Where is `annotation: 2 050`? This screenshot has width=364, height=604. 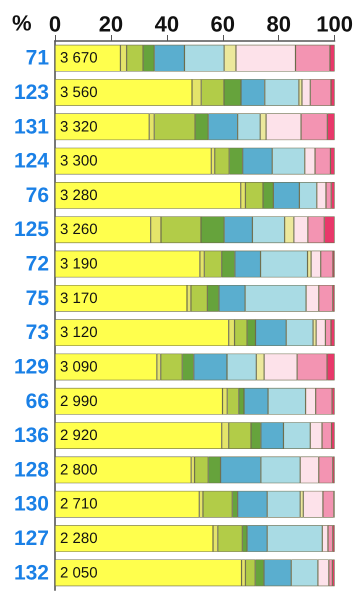 annotation: 2 050 is located at coordinates (79, 573).